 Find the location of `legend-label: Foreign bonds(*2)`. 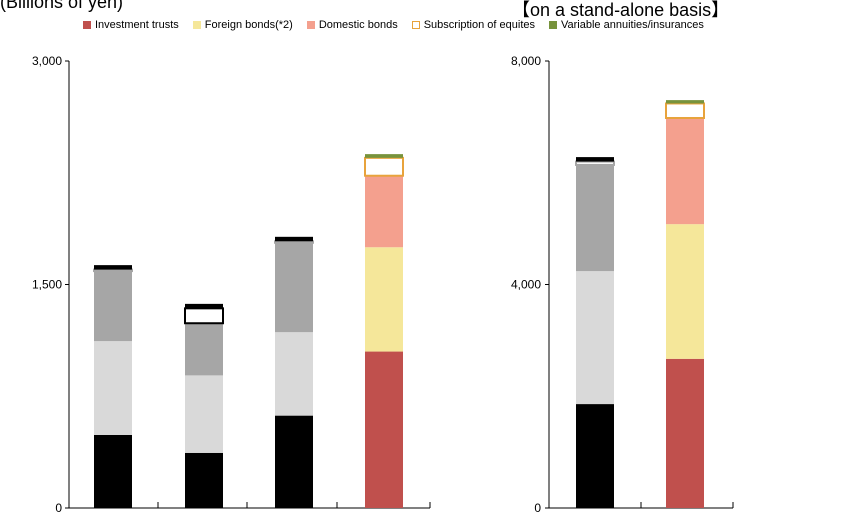

legend-label: Foreign bonds(*2) is located at coordinates (248, 25).